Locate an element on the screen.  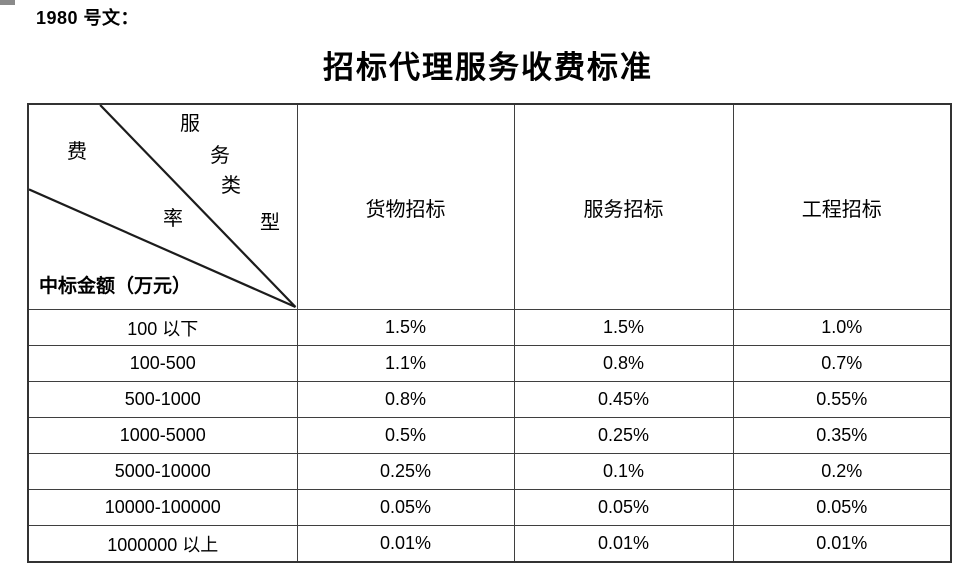
table-row: 1000-5000 0.5% 0.25% 0.35% is located at coordinates (489, 435).